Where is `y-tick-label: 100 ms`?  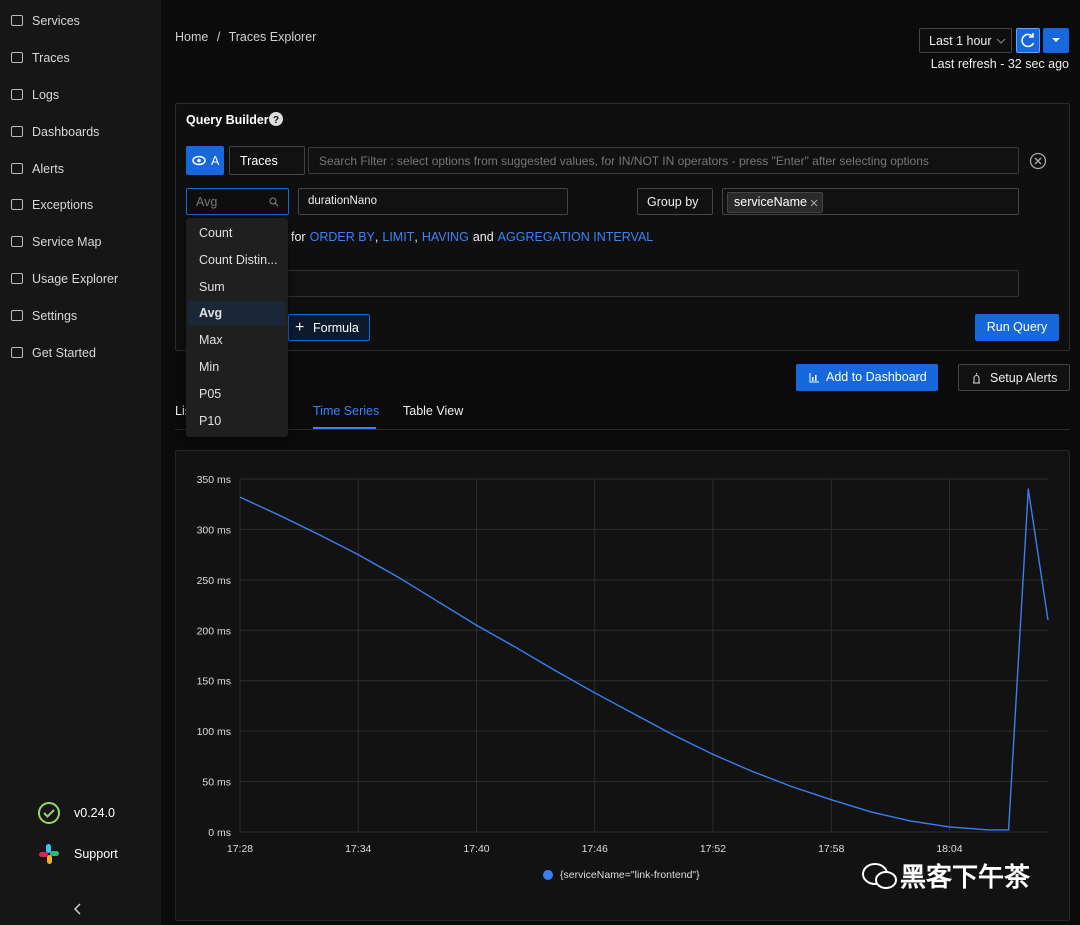 y-tick-label: 100 ms is located at coordinates (214, 732).